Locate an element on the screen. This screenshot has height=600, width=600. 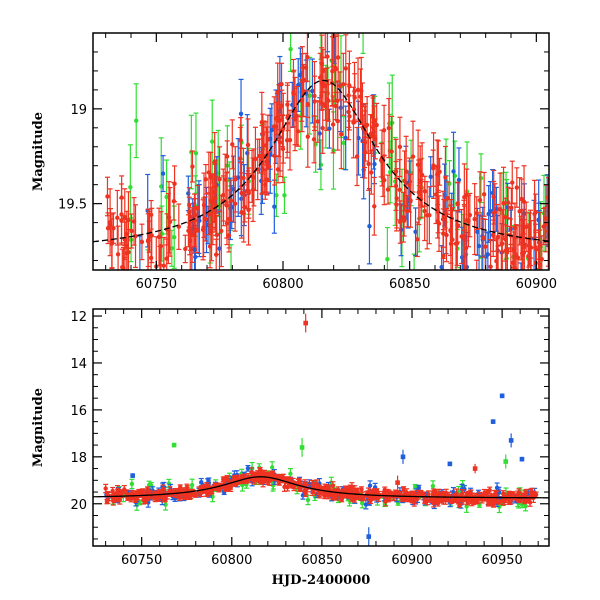
x-tick-label: 60800 is located at coordinates (282, 284).